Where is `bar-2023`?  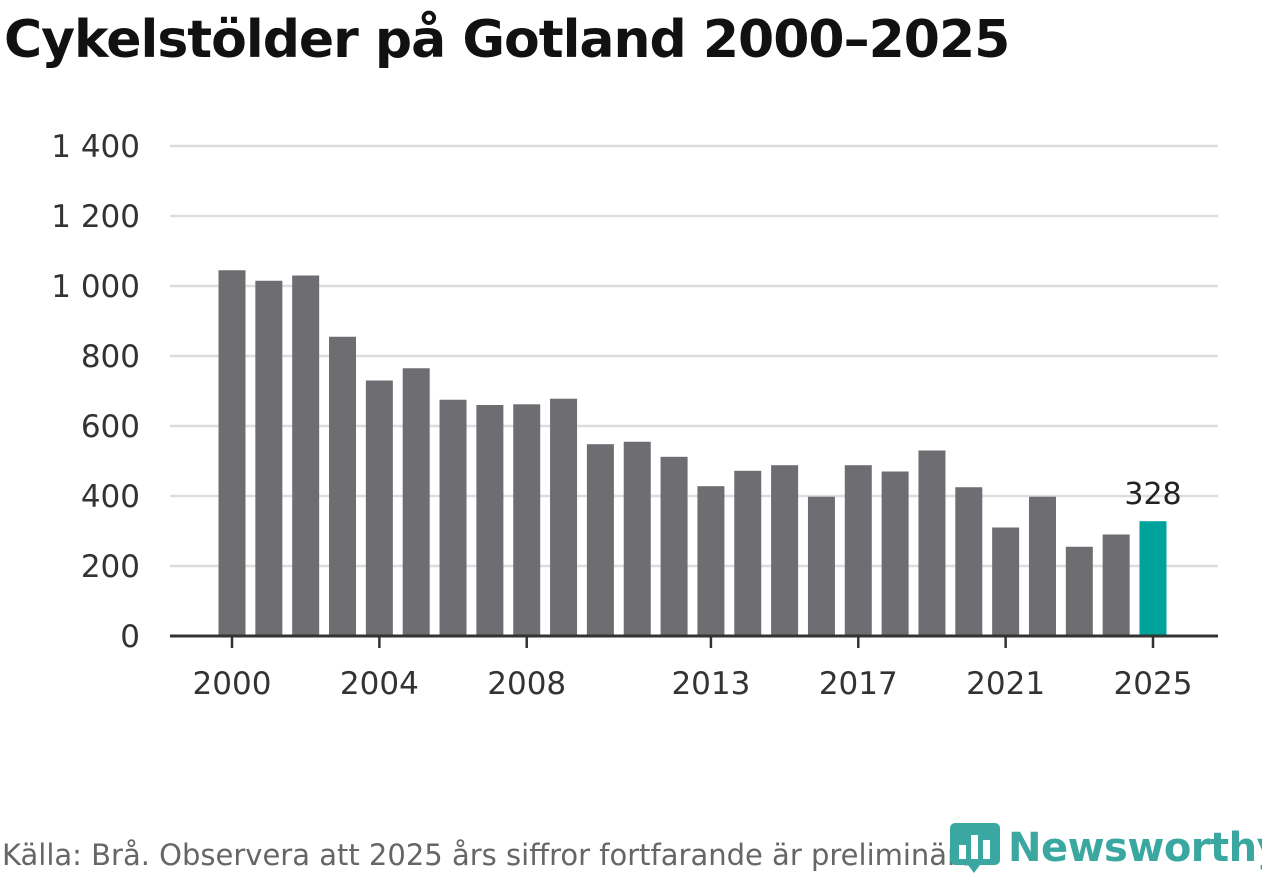 bar-2023 is located at coordinates (1079, 591).